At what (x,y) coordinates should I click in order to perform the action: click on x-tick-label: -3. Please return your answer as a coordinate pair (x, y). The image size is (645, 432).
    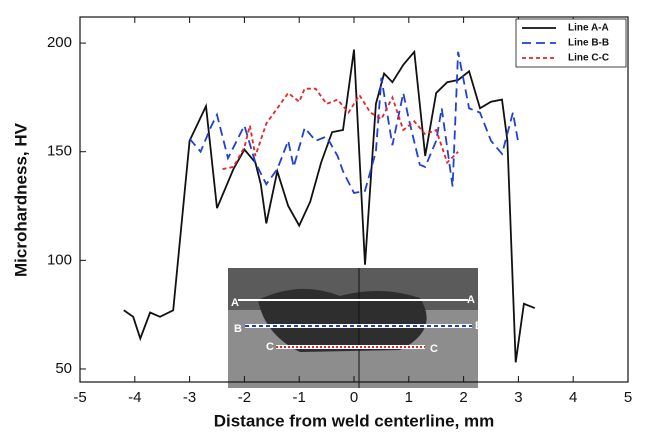
    Looking at the image, I should click on (189, 397).